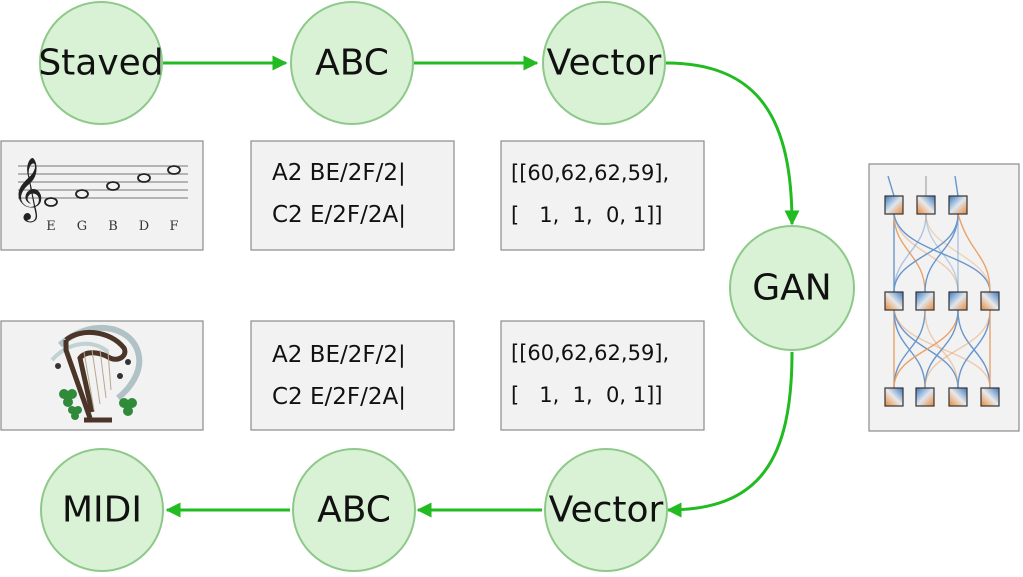  What do you see at coordinates (339, 355) in the screenshot?
I see `abc-bottom-line-1: A2 BE/2F/2|` at bounding box center [339, 355].